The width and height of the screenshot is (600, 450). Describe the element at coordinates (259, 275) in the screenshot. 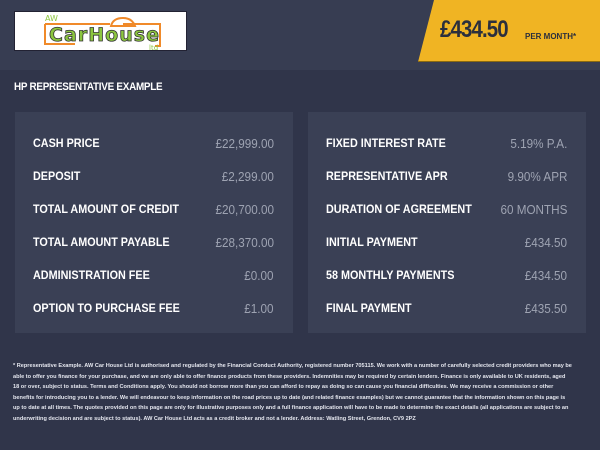

I see `finance-value: £0.00` at that location.